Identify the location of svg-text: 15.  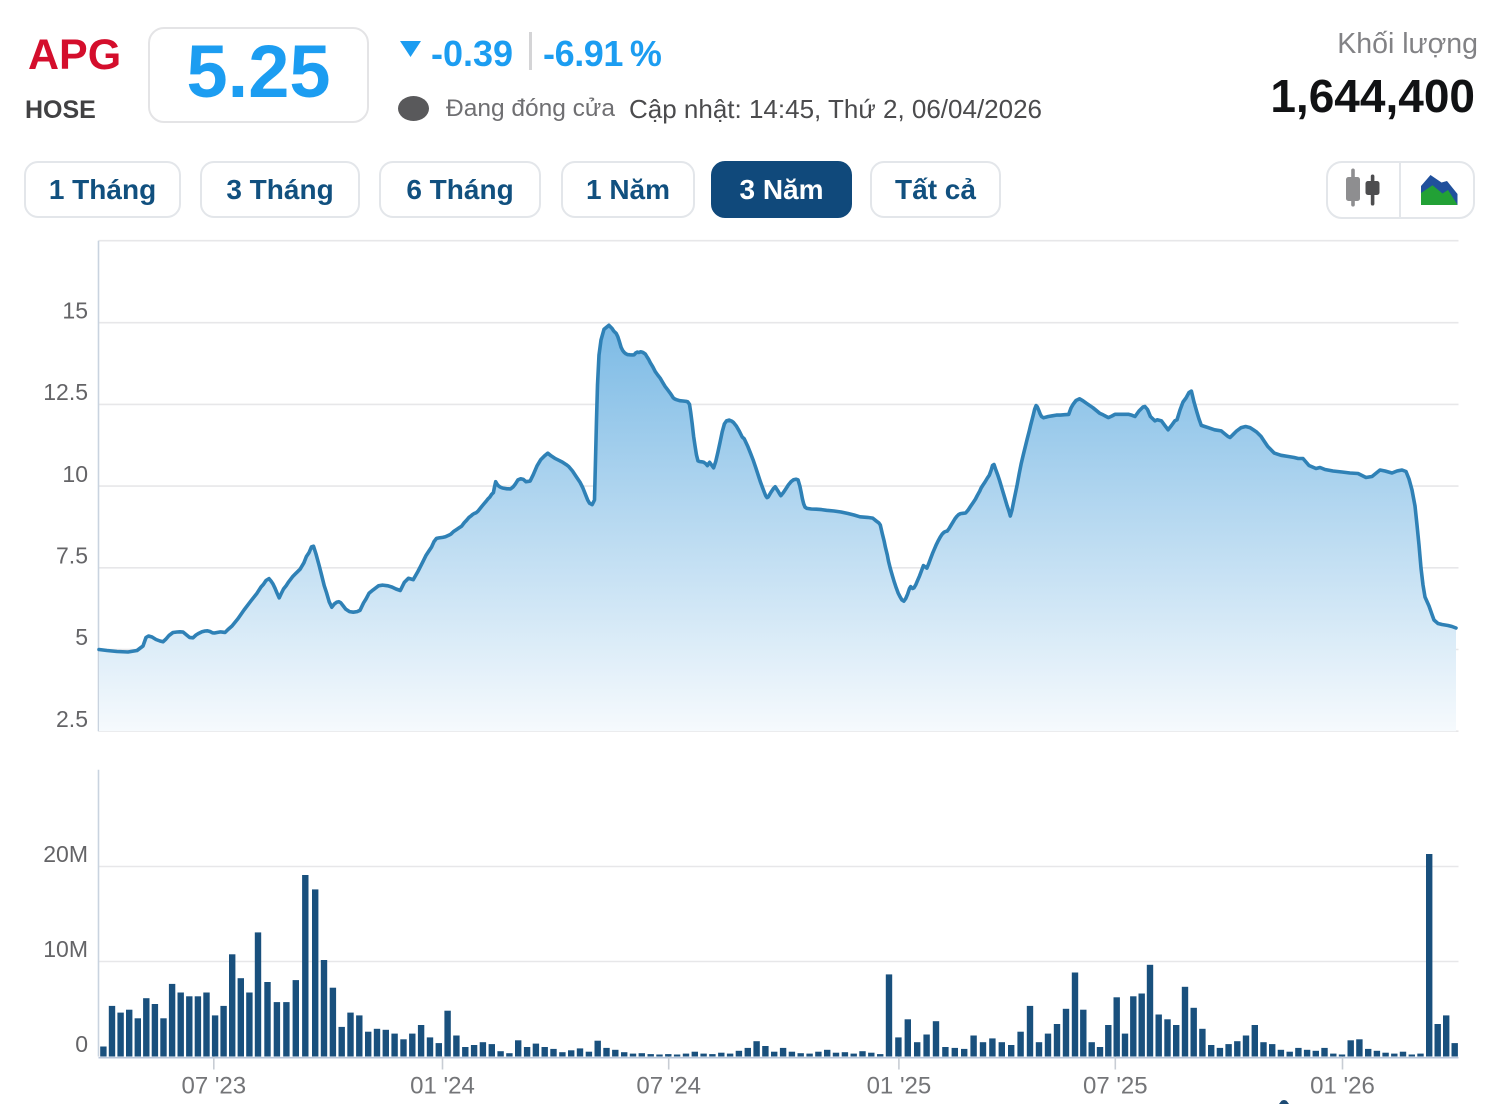
(75, 310).